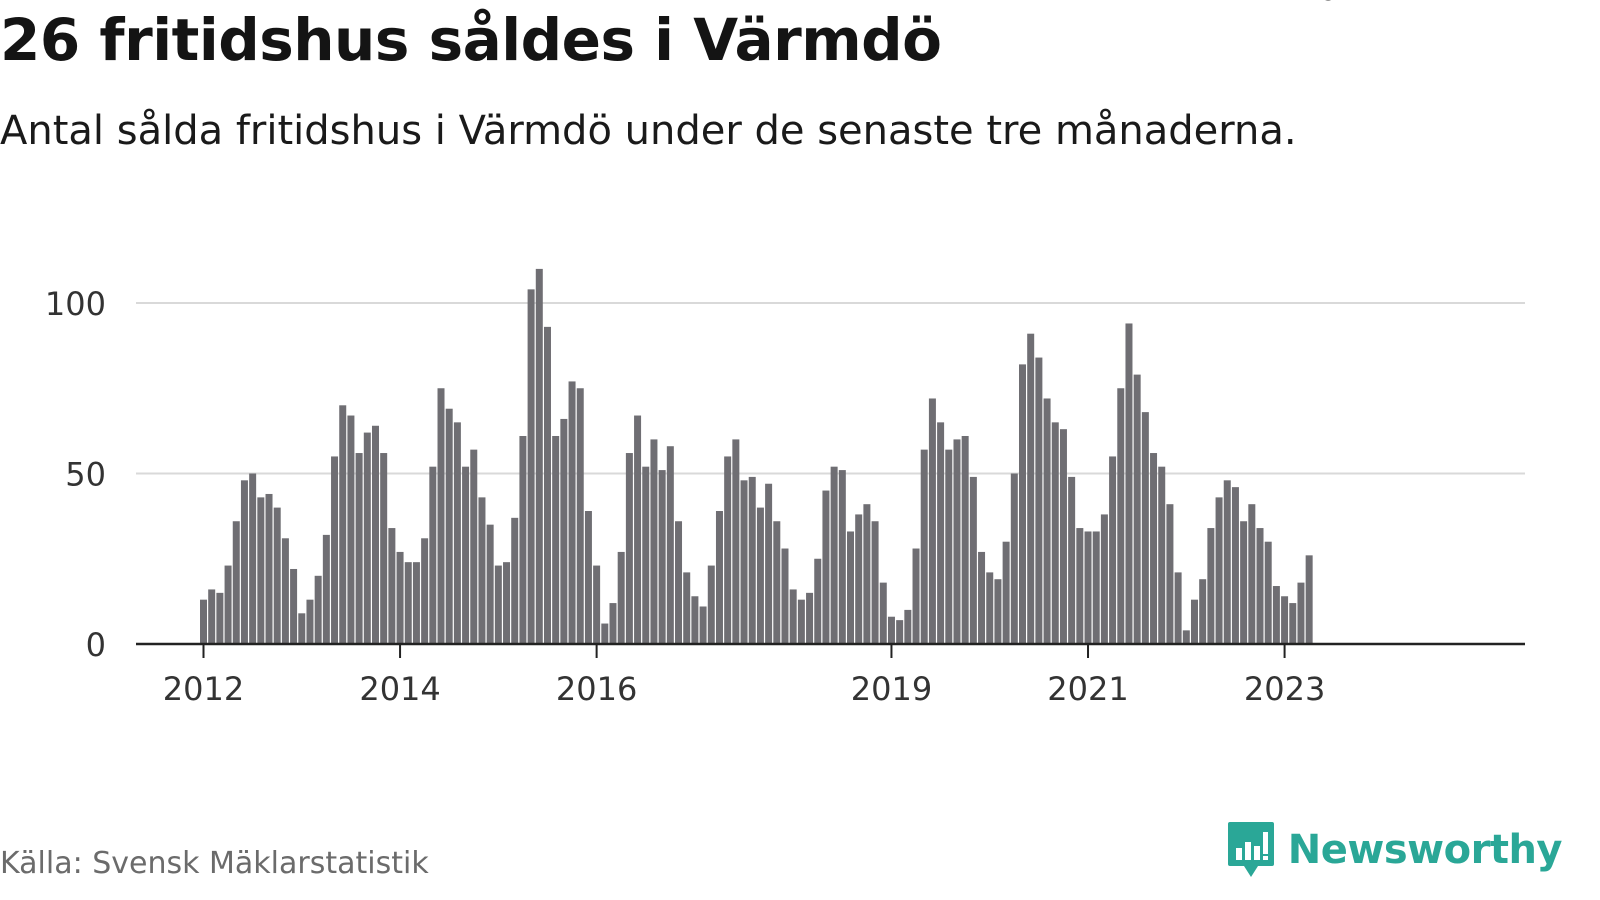 Image resolution: width=1600 pixels, height=900 pixels. What do you see at coordinates (75, 304) in the screenshot?
I see `y-tick-label: 100` at bounding box center [75, 304].